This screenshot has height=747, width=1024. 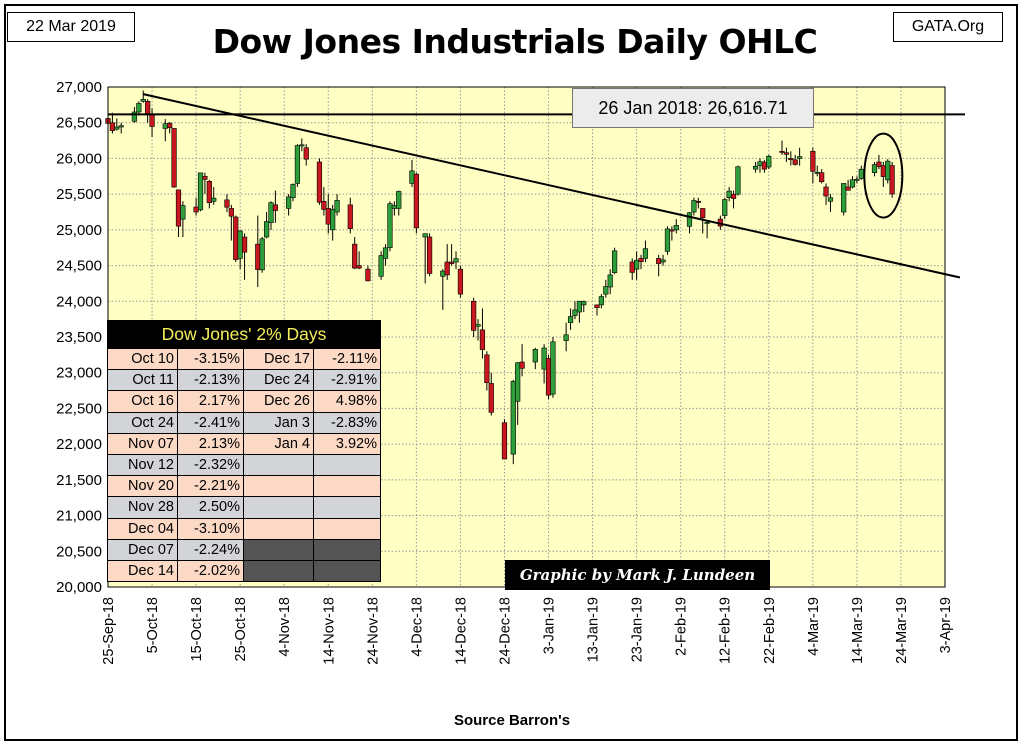 What do you see at coordinates (142, 380) in the screenshot?
I see `table-date-cell: Oct 11` at bounding box center [142, 380].